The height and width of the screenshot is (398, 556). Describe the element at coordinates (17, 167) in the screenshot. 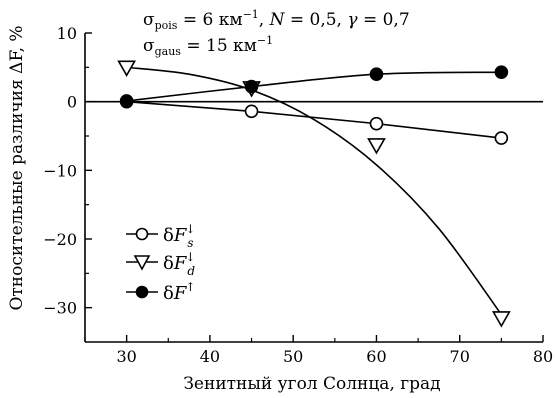

I see `y-axis-label: Относительные различия ΔF, %` at that location.